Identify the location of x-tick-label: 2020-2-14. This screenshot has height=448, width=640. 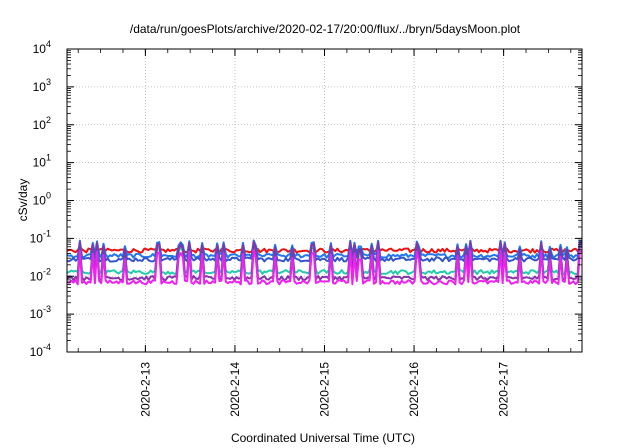
(235, 389).